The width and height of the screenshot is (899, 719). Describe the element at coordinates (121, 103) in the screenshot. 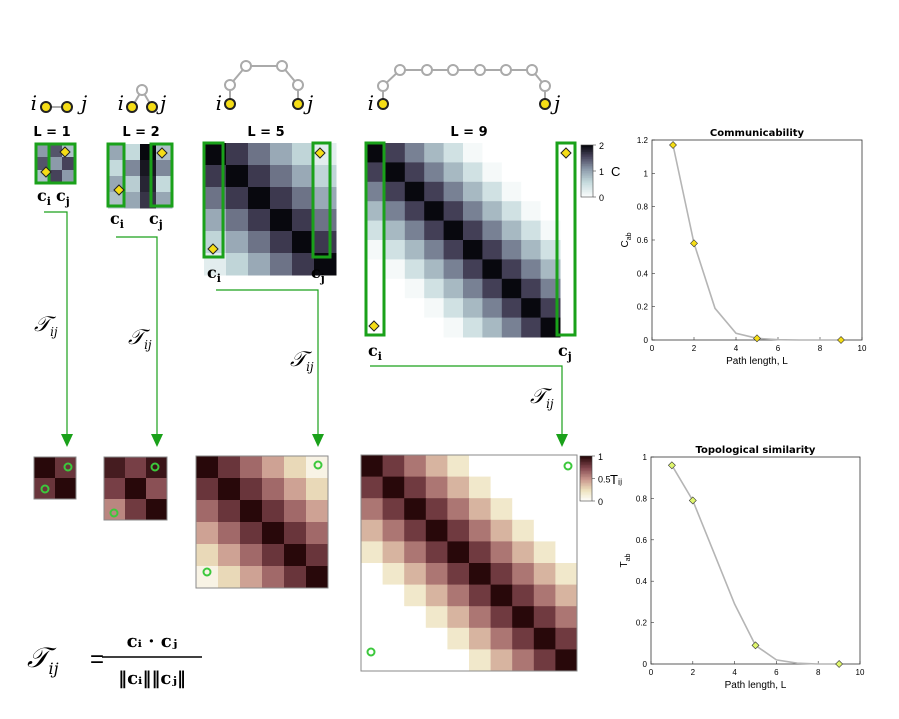

I see `node-label-i: i` at that location.